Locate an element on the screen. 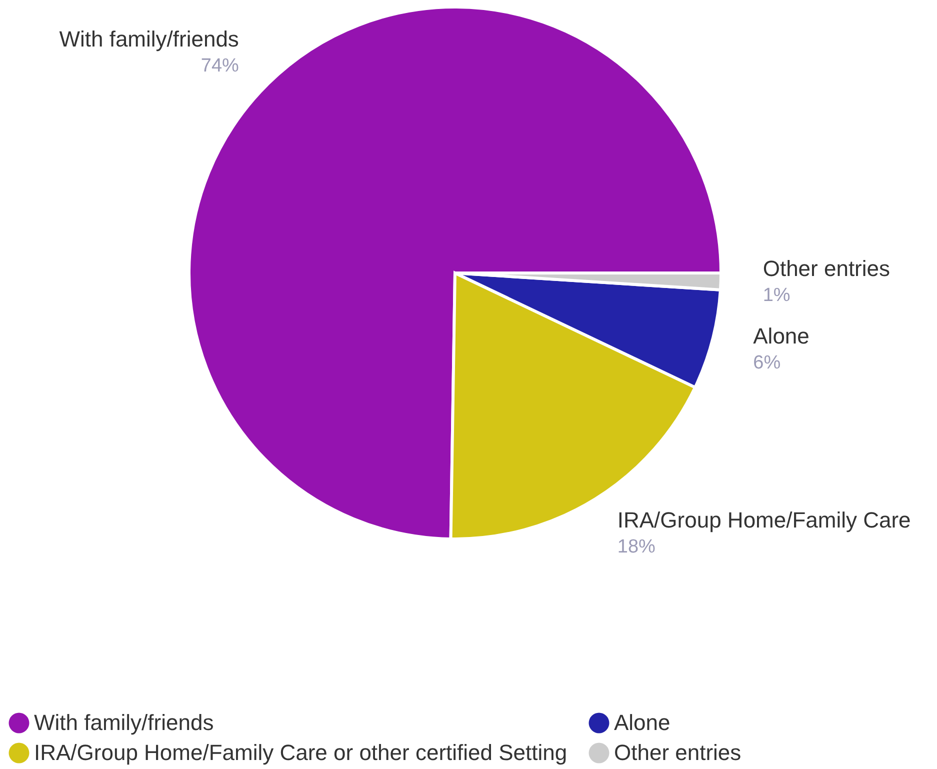  slice-label: Other entries is located at coordinates (826, 268).